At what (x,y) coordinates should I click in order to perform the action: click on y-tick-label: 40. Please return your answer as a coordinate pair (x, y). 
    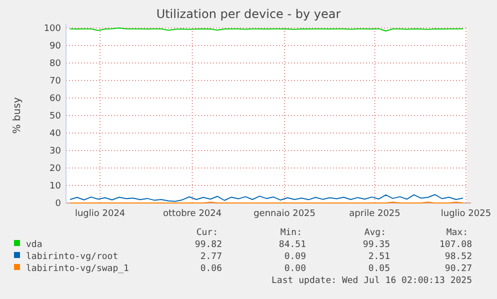
    Looking at the image, I should click on (56, 134).